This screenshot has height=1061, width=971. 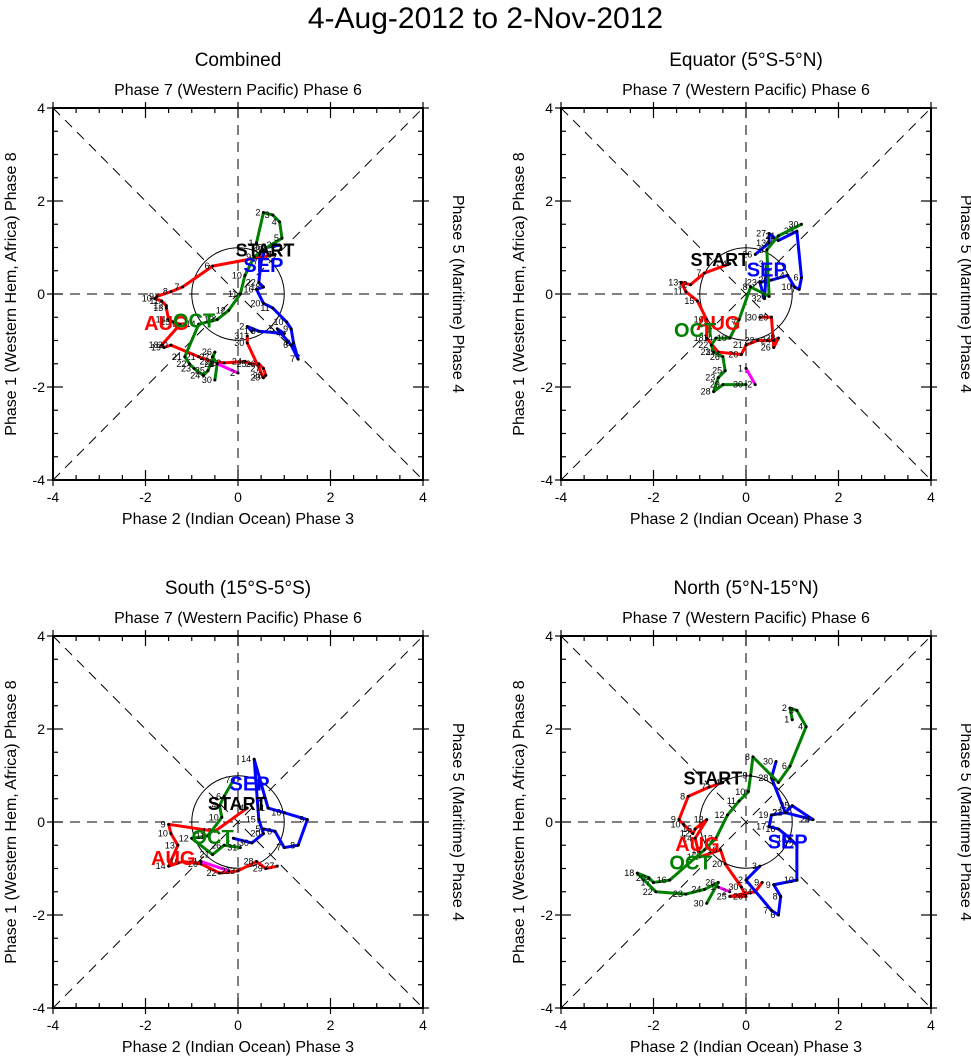 I want to click on y-tick-label: 0, so click(x=41, y=294).